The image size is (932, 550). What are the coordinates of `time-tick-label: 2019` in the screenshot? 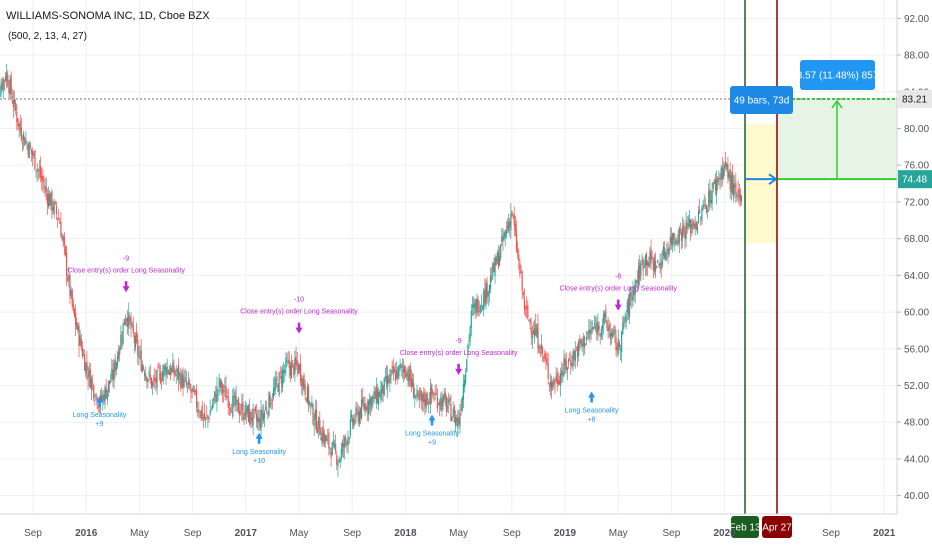 It's located at (565, 533).